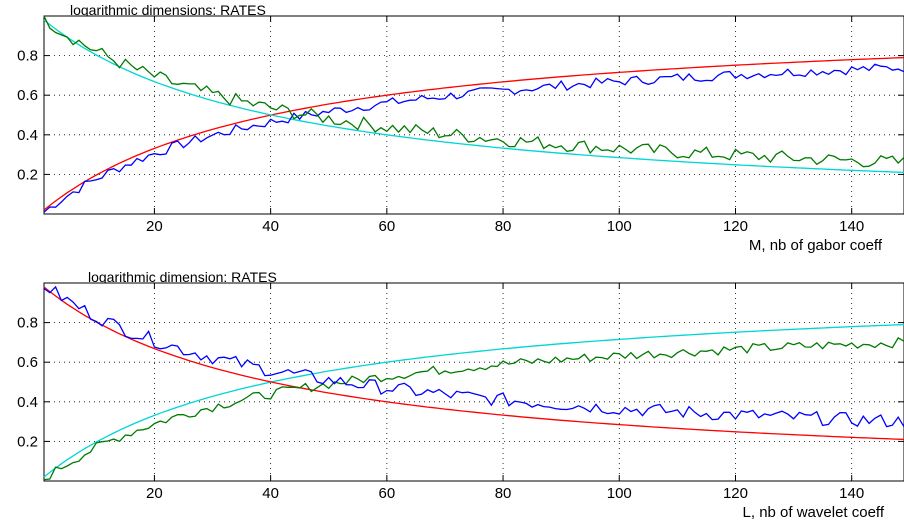 The height and width of the screenshot is (525, 904). I want to click on chart-title: logarithmic dimensions: RATES, so click(168, 10).